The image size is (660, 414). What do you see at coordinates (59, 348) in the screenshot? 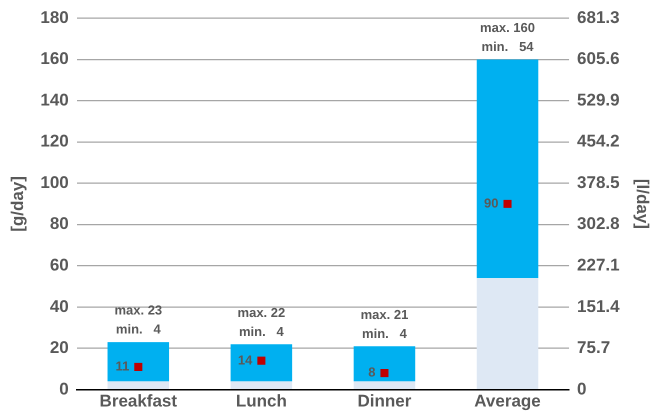
I see `y-tick-label: 20` at bounding box center [59, 348].